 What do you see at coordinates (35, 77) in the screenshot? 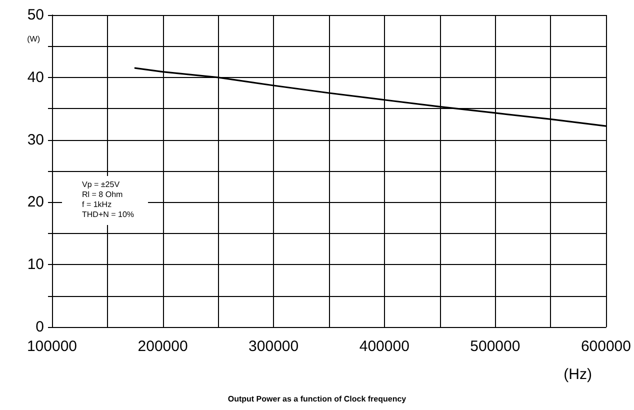
I see `y-tick-label: 40` at bounding box center [35, 77].